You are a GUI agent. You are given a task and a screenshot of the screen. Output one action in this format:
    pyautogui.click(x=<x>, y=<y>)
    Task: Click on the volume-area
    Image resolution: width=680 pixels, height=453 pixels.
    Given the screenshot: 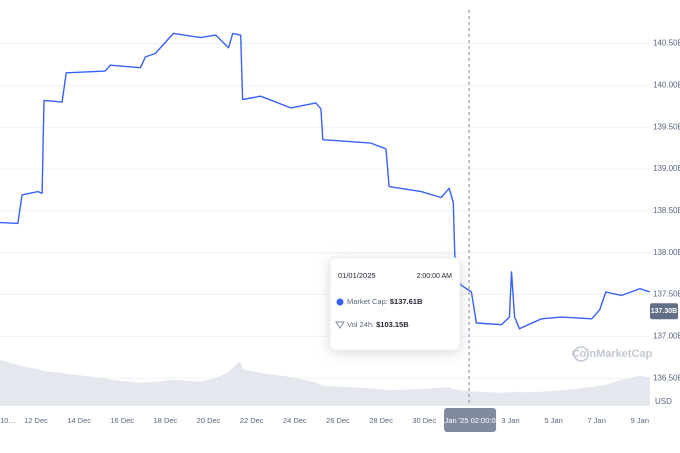 What is the action you would take?
    pyautogui.click(x=325, y=382)
    